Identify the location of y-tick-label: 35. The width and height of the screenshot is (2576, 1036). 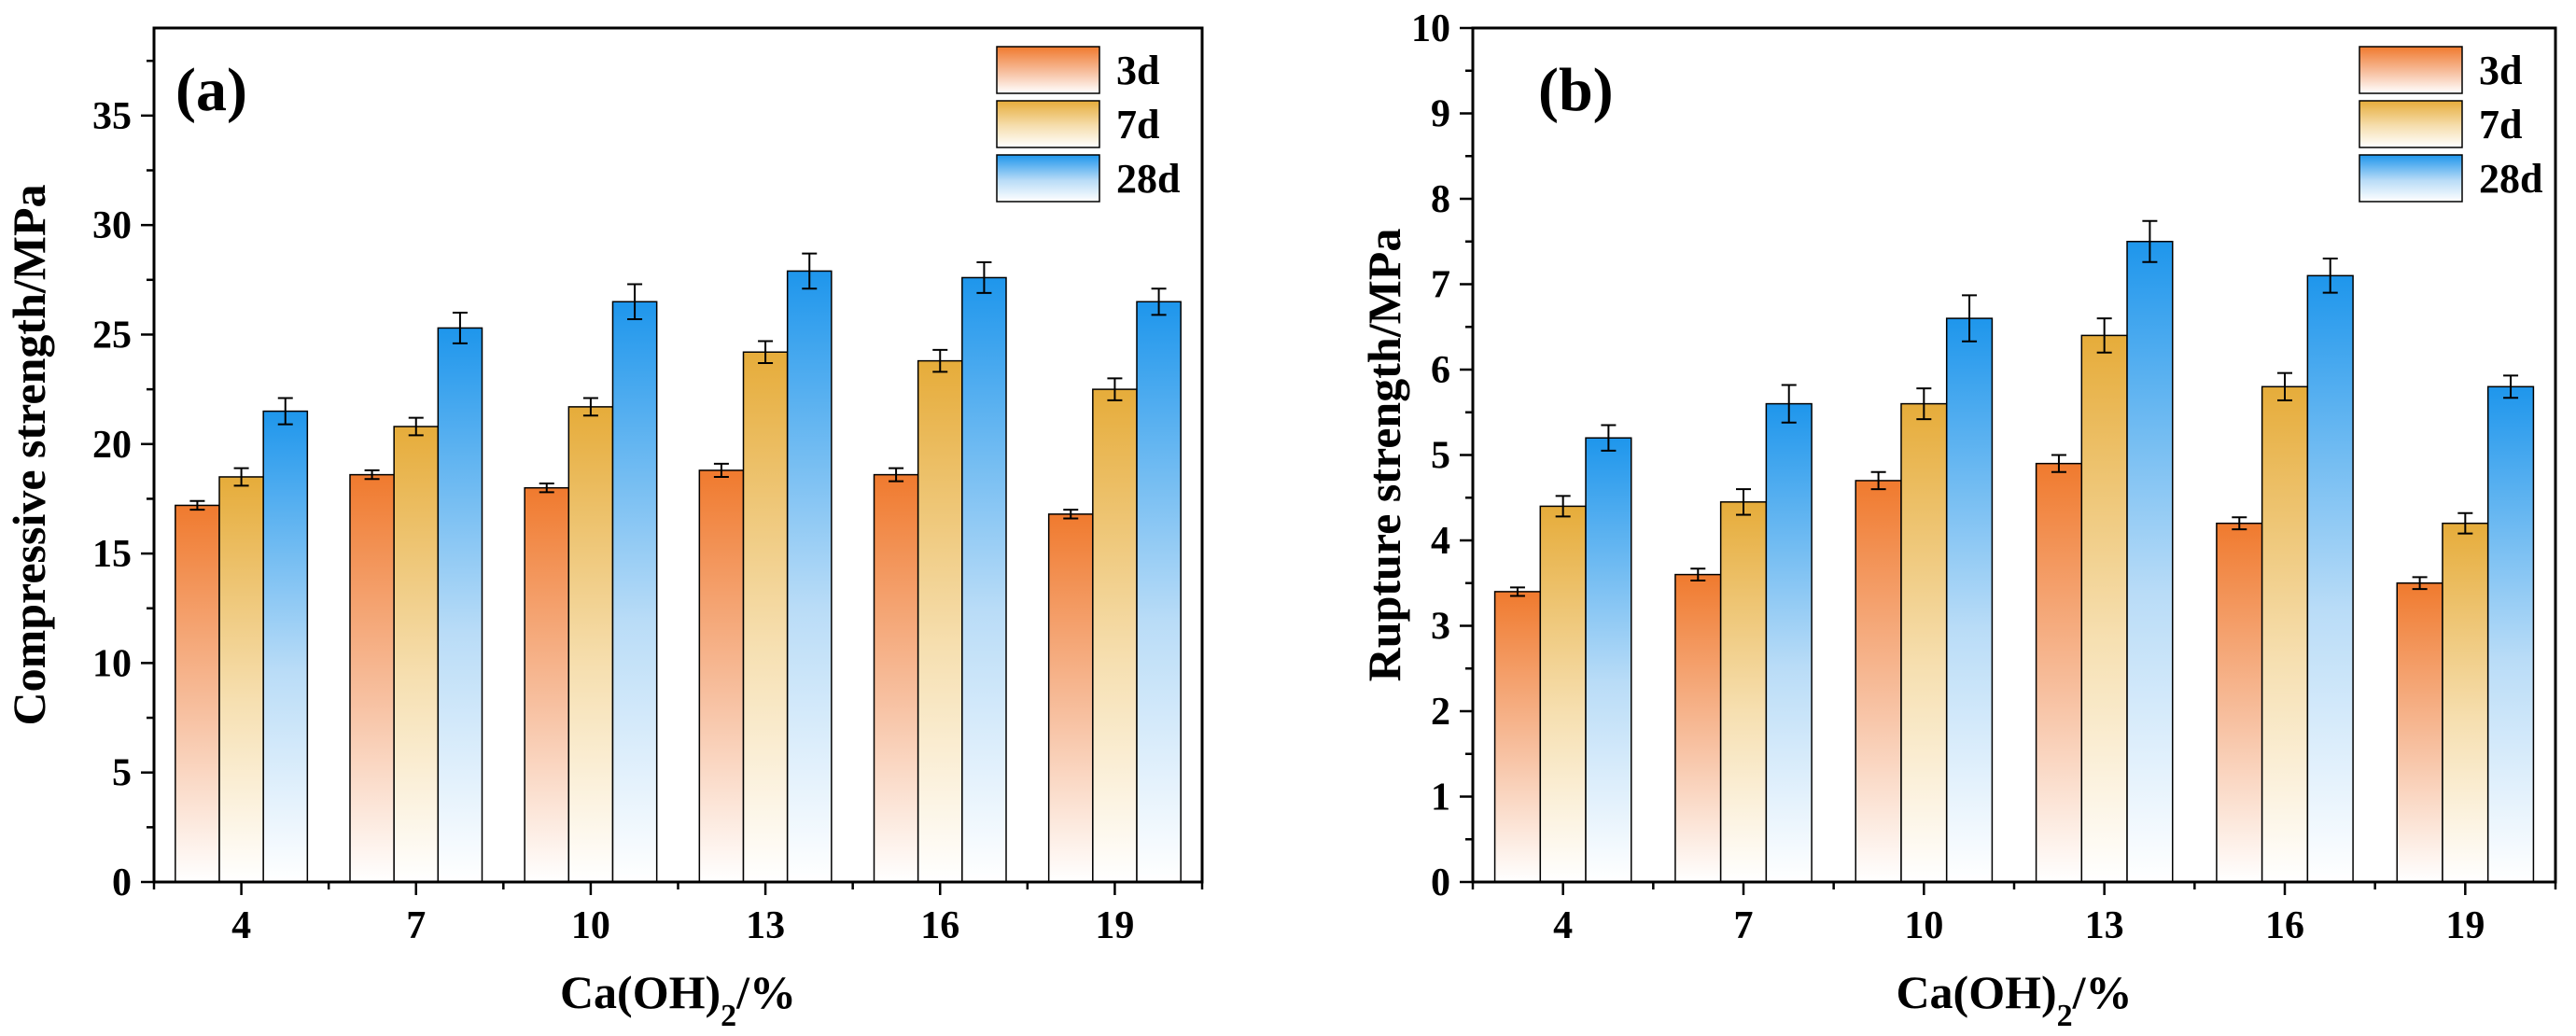
(112, 116).